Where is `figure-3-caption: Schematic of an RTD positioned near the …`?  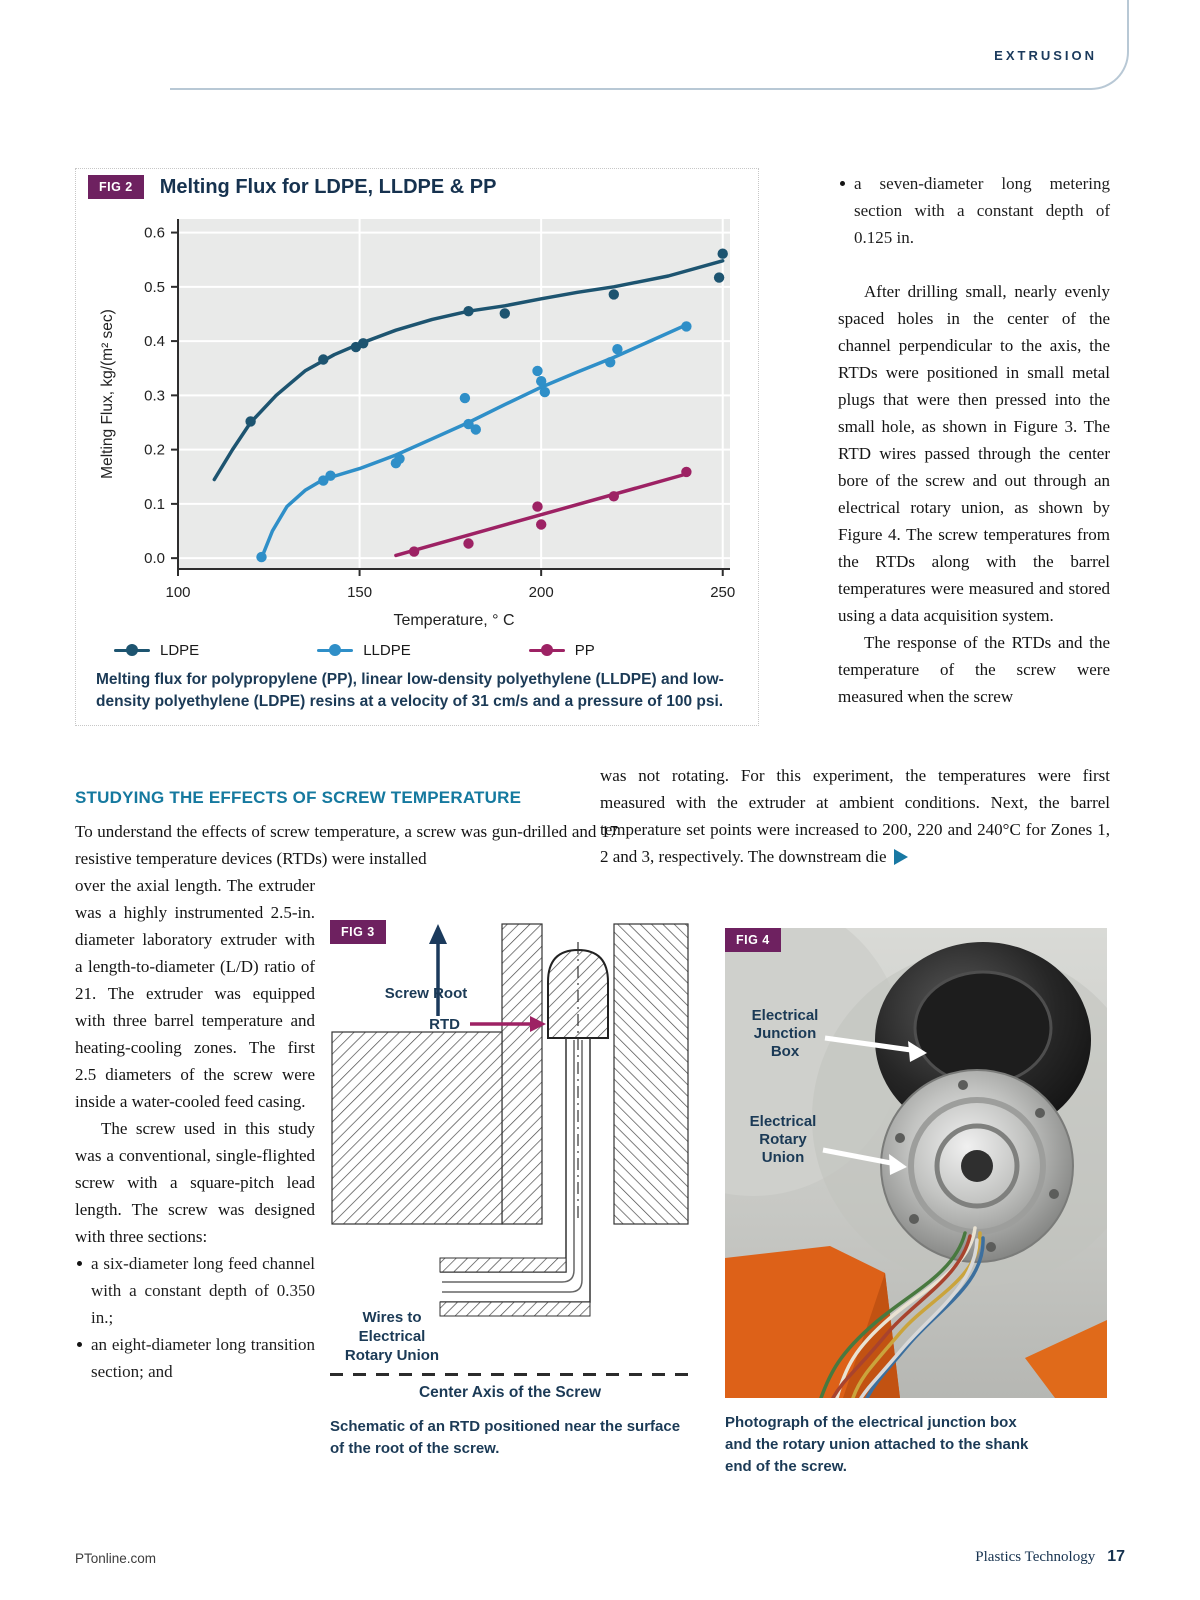
figure-3-caption: Schematic of an RTD positioned near the … is located at coordinates (505, 1437).